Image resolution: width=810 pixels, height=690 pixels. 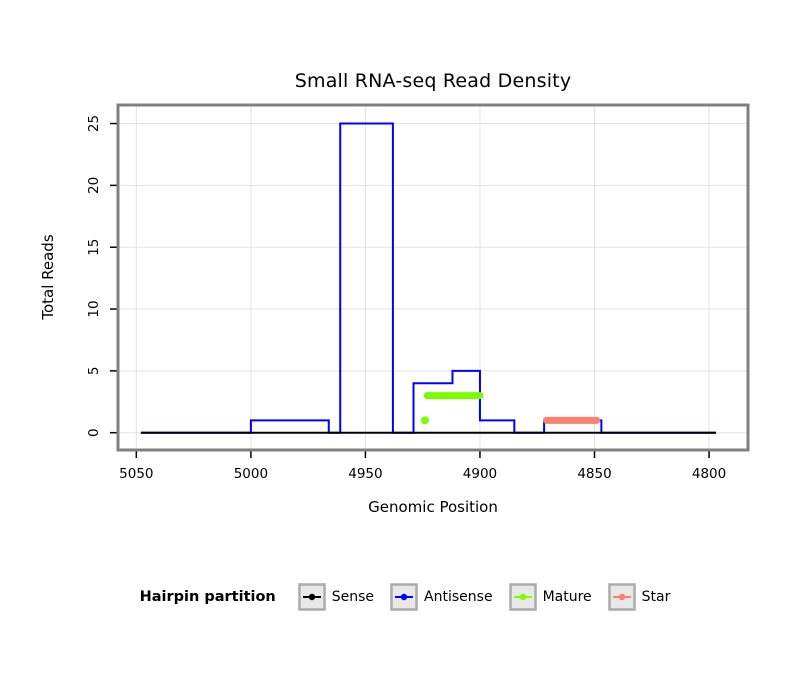 What do you see at coordinates (433, 81) in the screenshot?
I see `chart-title: Small RNA-seq Read Density` at bounding box center [433, 81].